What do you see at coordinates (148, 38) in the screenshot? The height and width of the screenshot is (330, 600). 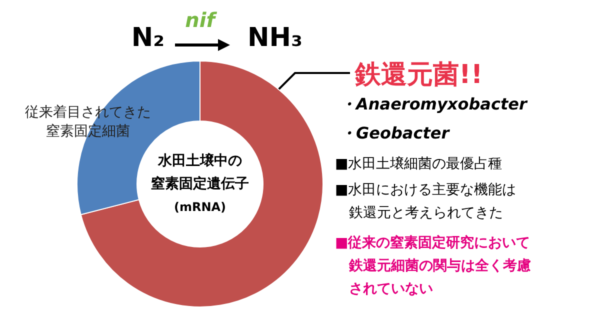 I see `text: N₂` at bounding box center [148, 38].